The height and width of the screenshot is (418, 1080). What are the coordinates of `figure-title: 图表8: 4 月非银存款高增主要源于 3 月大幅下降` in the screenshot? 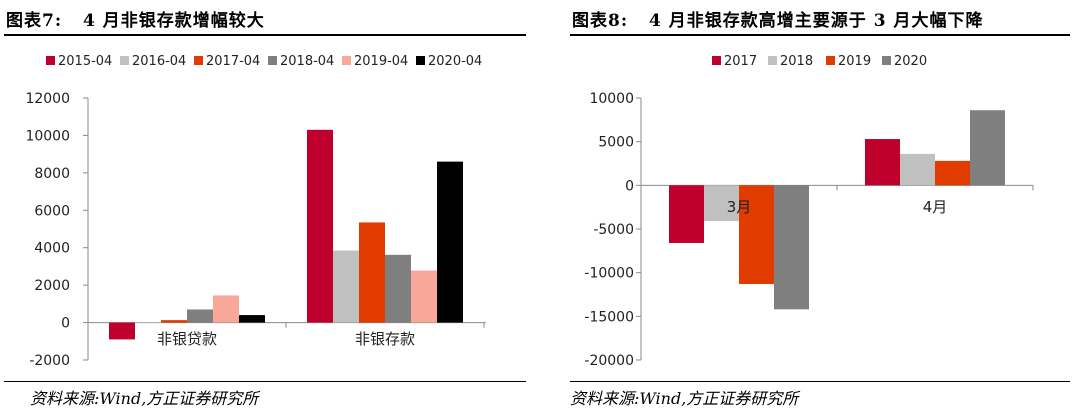 It's located at (777, 18).